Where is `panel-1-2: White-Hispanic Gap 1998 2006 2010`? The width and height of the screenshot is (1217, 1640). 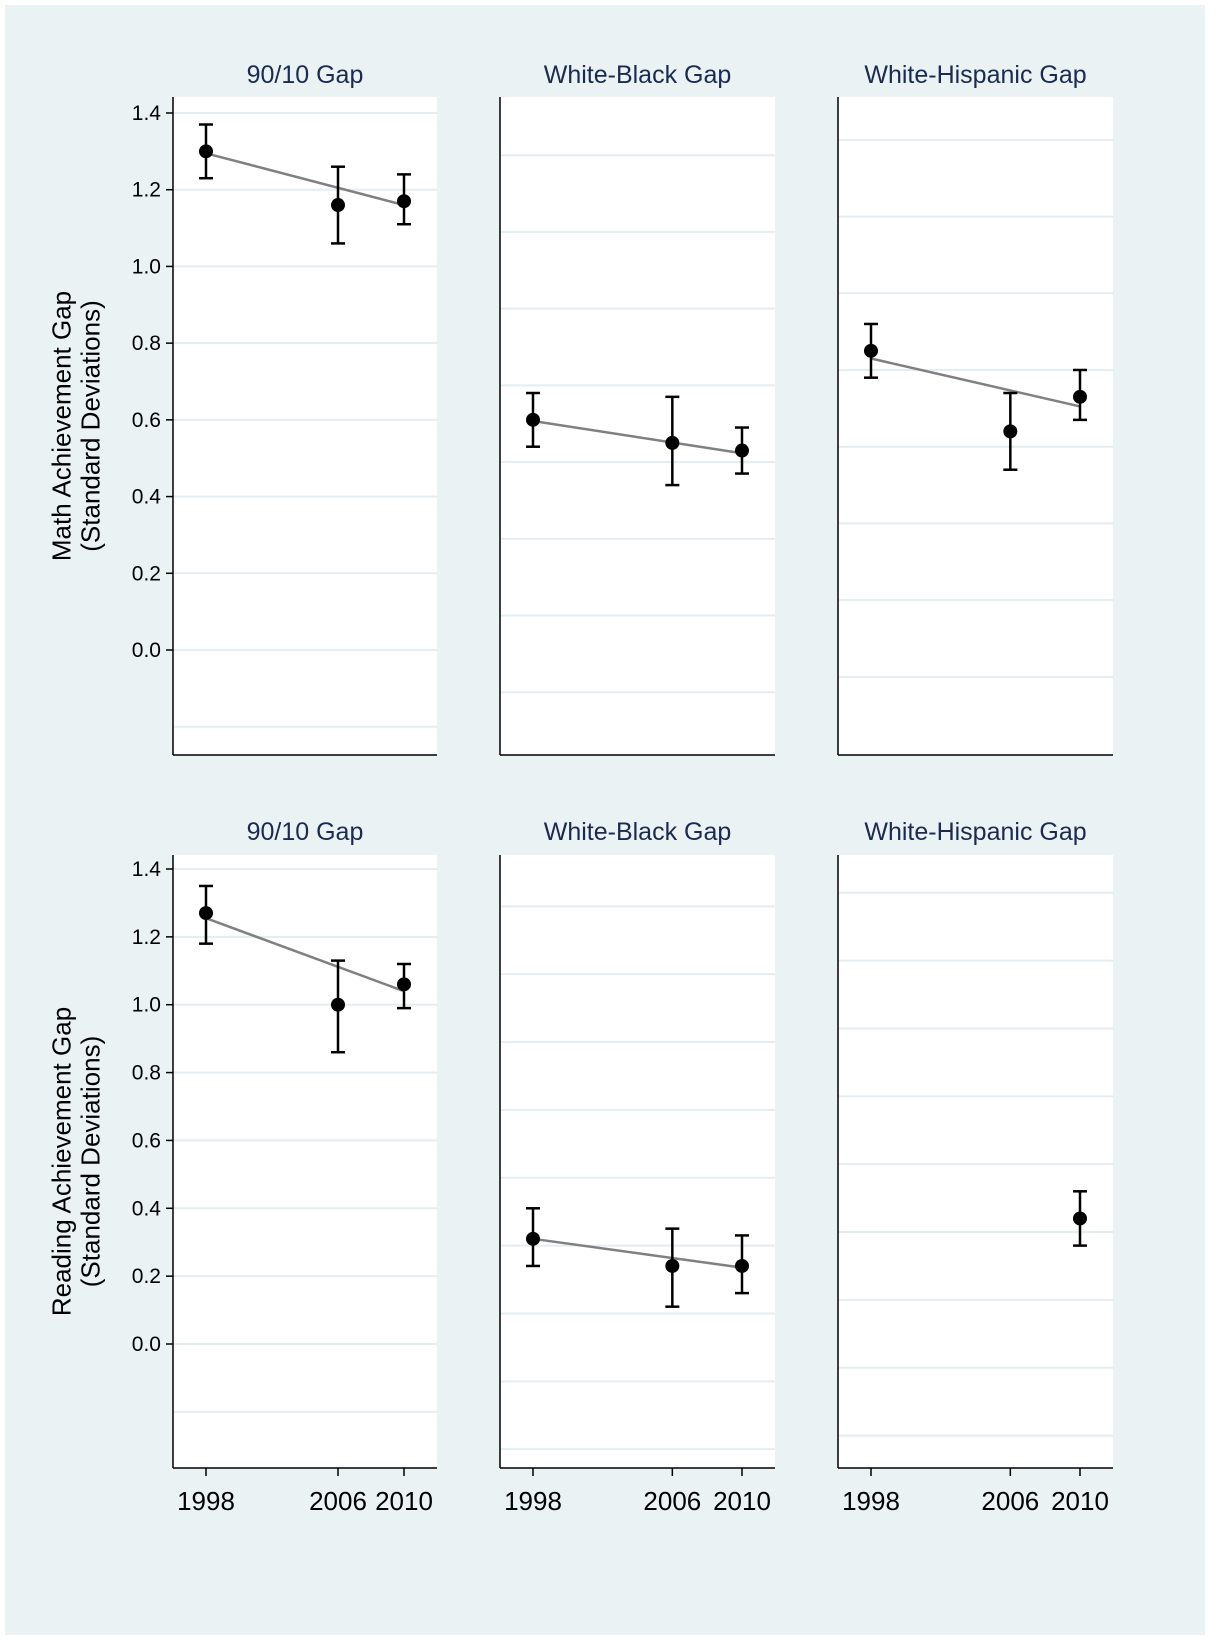
panel-1-2: White-Hispanic Gap 1998 2006 2010 is located at coordinates (975, 1167).